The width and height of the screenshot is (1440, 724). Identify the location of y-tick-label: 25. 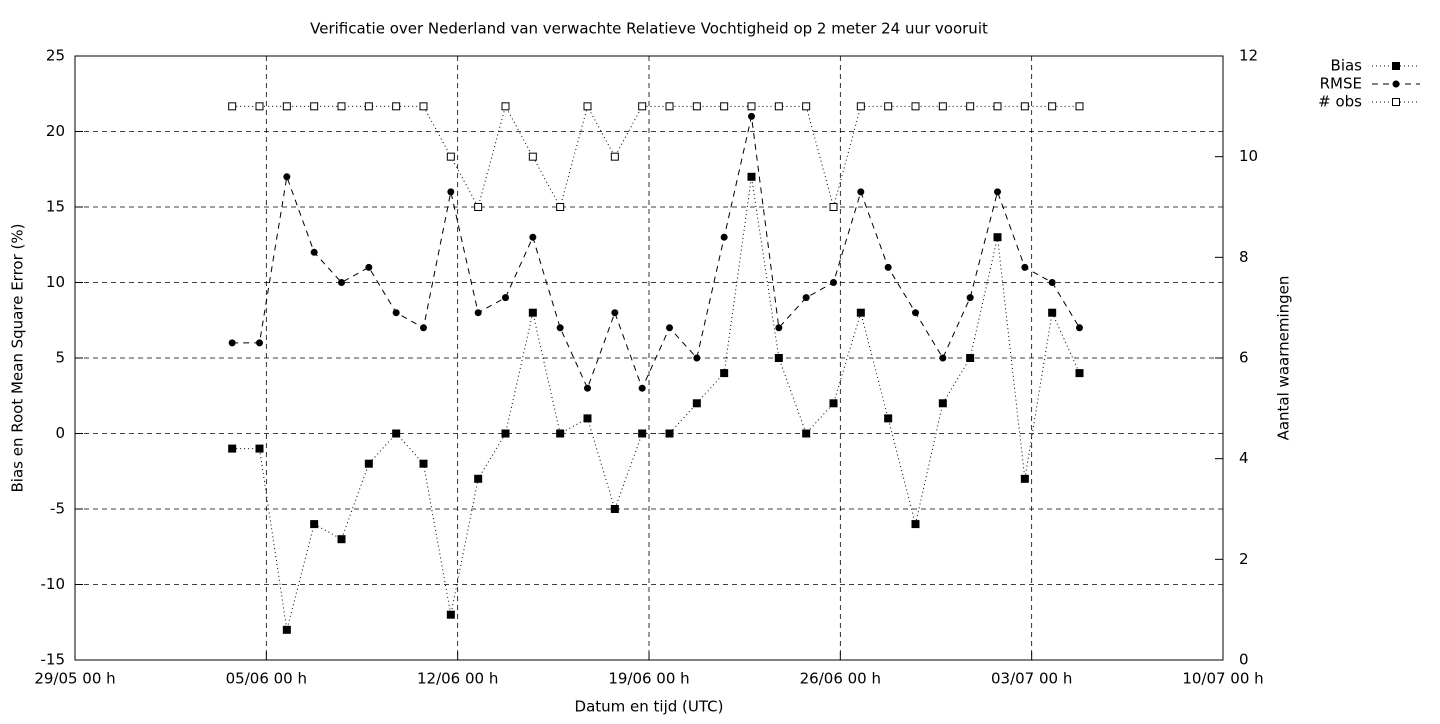
(55, 56).